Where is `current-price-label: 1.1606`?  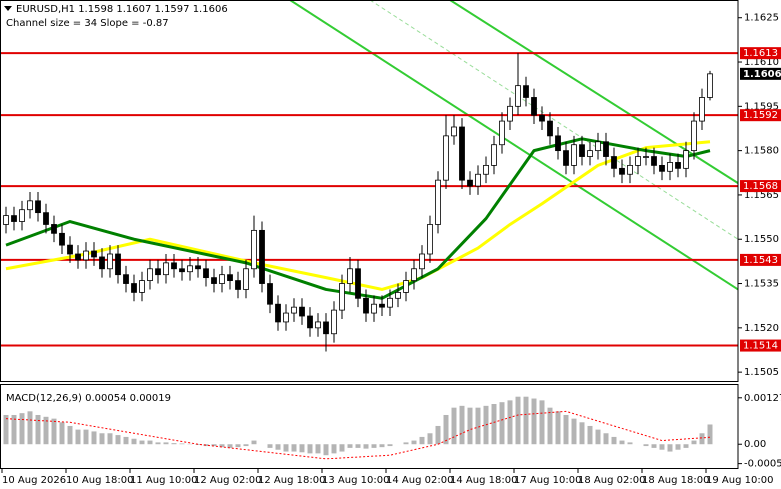 current-price-label: 1.1606 is located at coordinates (762, 74).